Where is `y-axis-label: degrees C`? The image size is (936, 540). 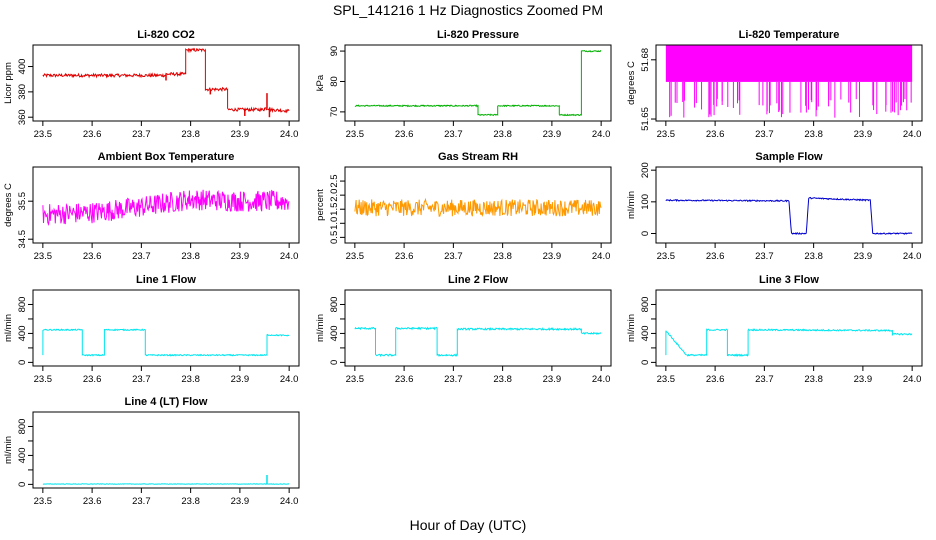
y-axis-label: degrees C is located at coordinates (631, 83).